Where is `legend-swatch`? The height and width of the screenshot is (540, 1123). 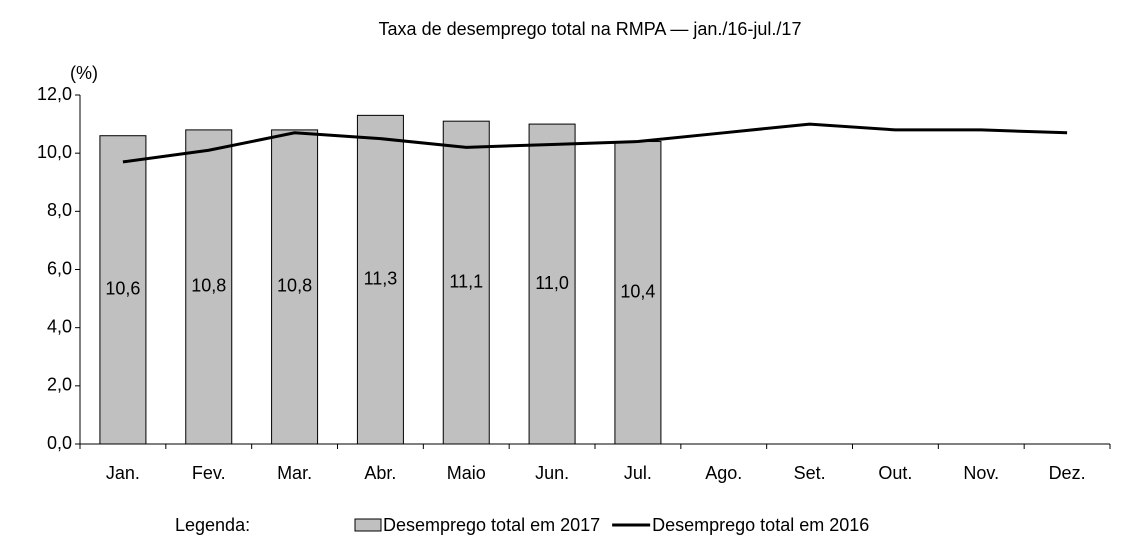 legend-swatch is located at coordinates (368, 525).